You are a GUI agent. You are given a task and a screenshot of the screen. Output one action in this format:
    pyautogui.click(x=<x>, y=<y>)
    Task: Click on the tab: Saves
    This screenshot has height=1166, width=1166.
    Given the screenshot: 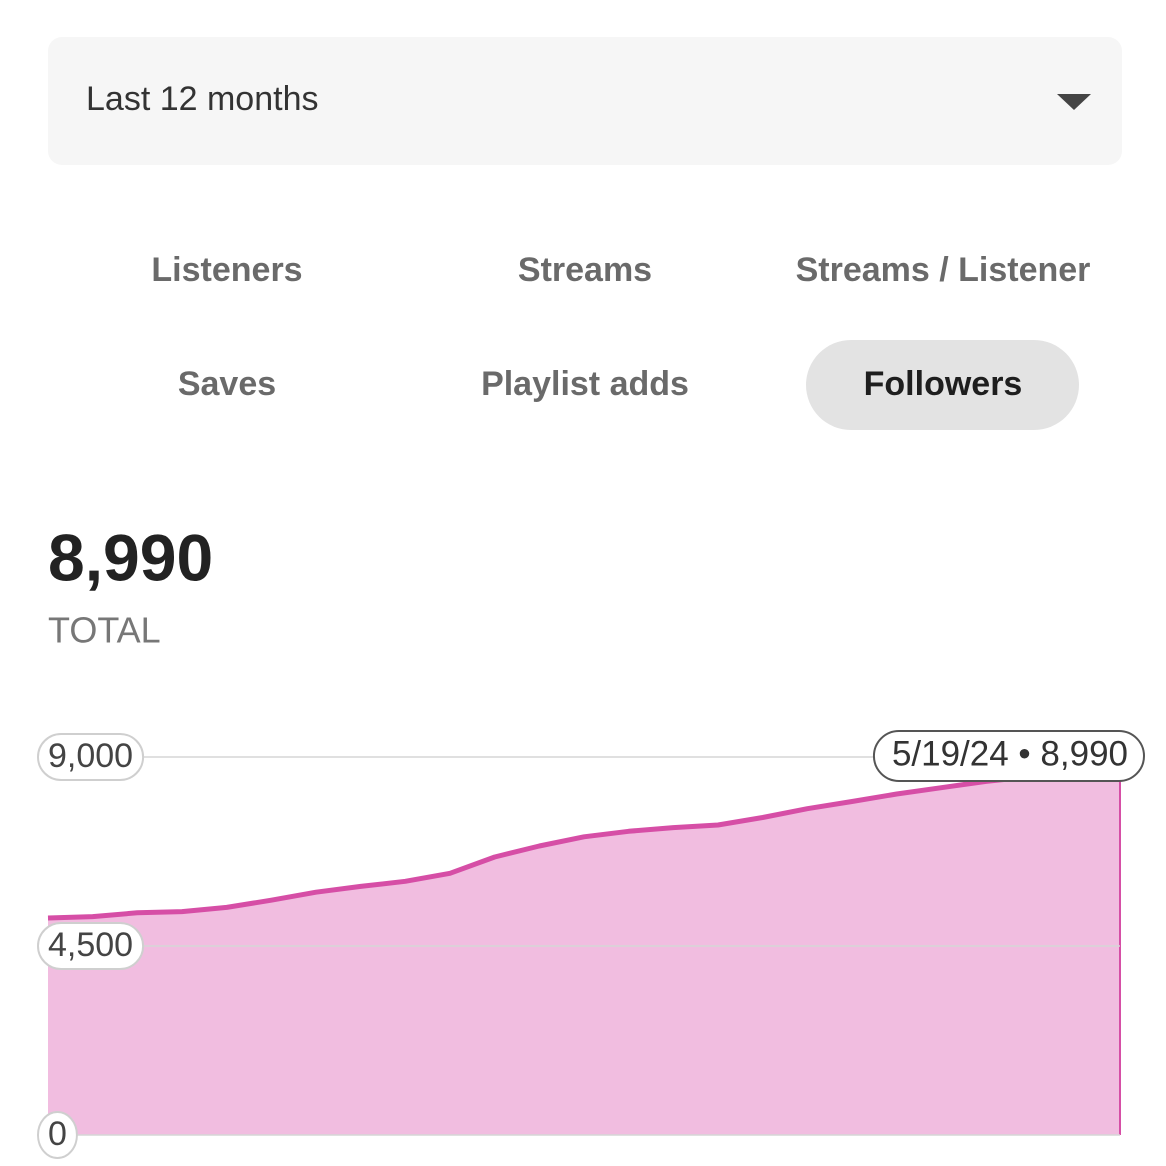 What is the action you would take?
    pyautogui.click(x=227, y=384)
    